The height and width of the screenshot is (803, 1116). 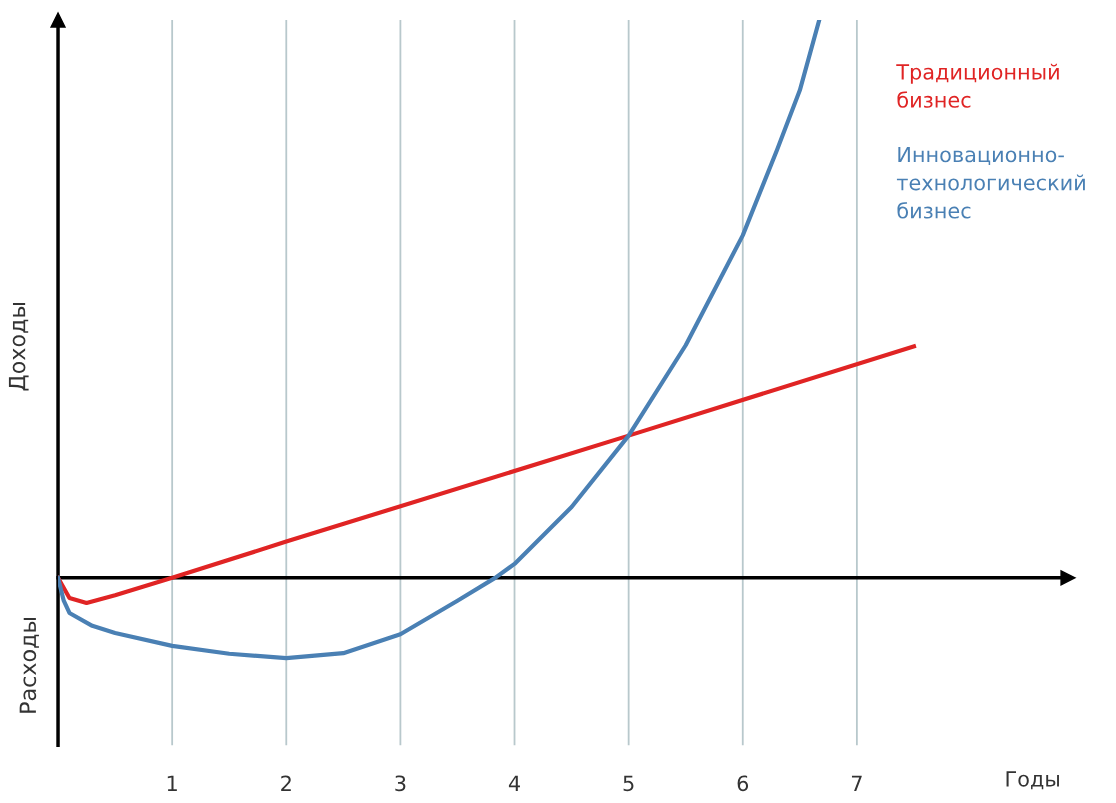 What do you see at coordinates (977, 85) in the screenshot?
I see `text: Традиционный бизнес` at bounding box center [977, 85].